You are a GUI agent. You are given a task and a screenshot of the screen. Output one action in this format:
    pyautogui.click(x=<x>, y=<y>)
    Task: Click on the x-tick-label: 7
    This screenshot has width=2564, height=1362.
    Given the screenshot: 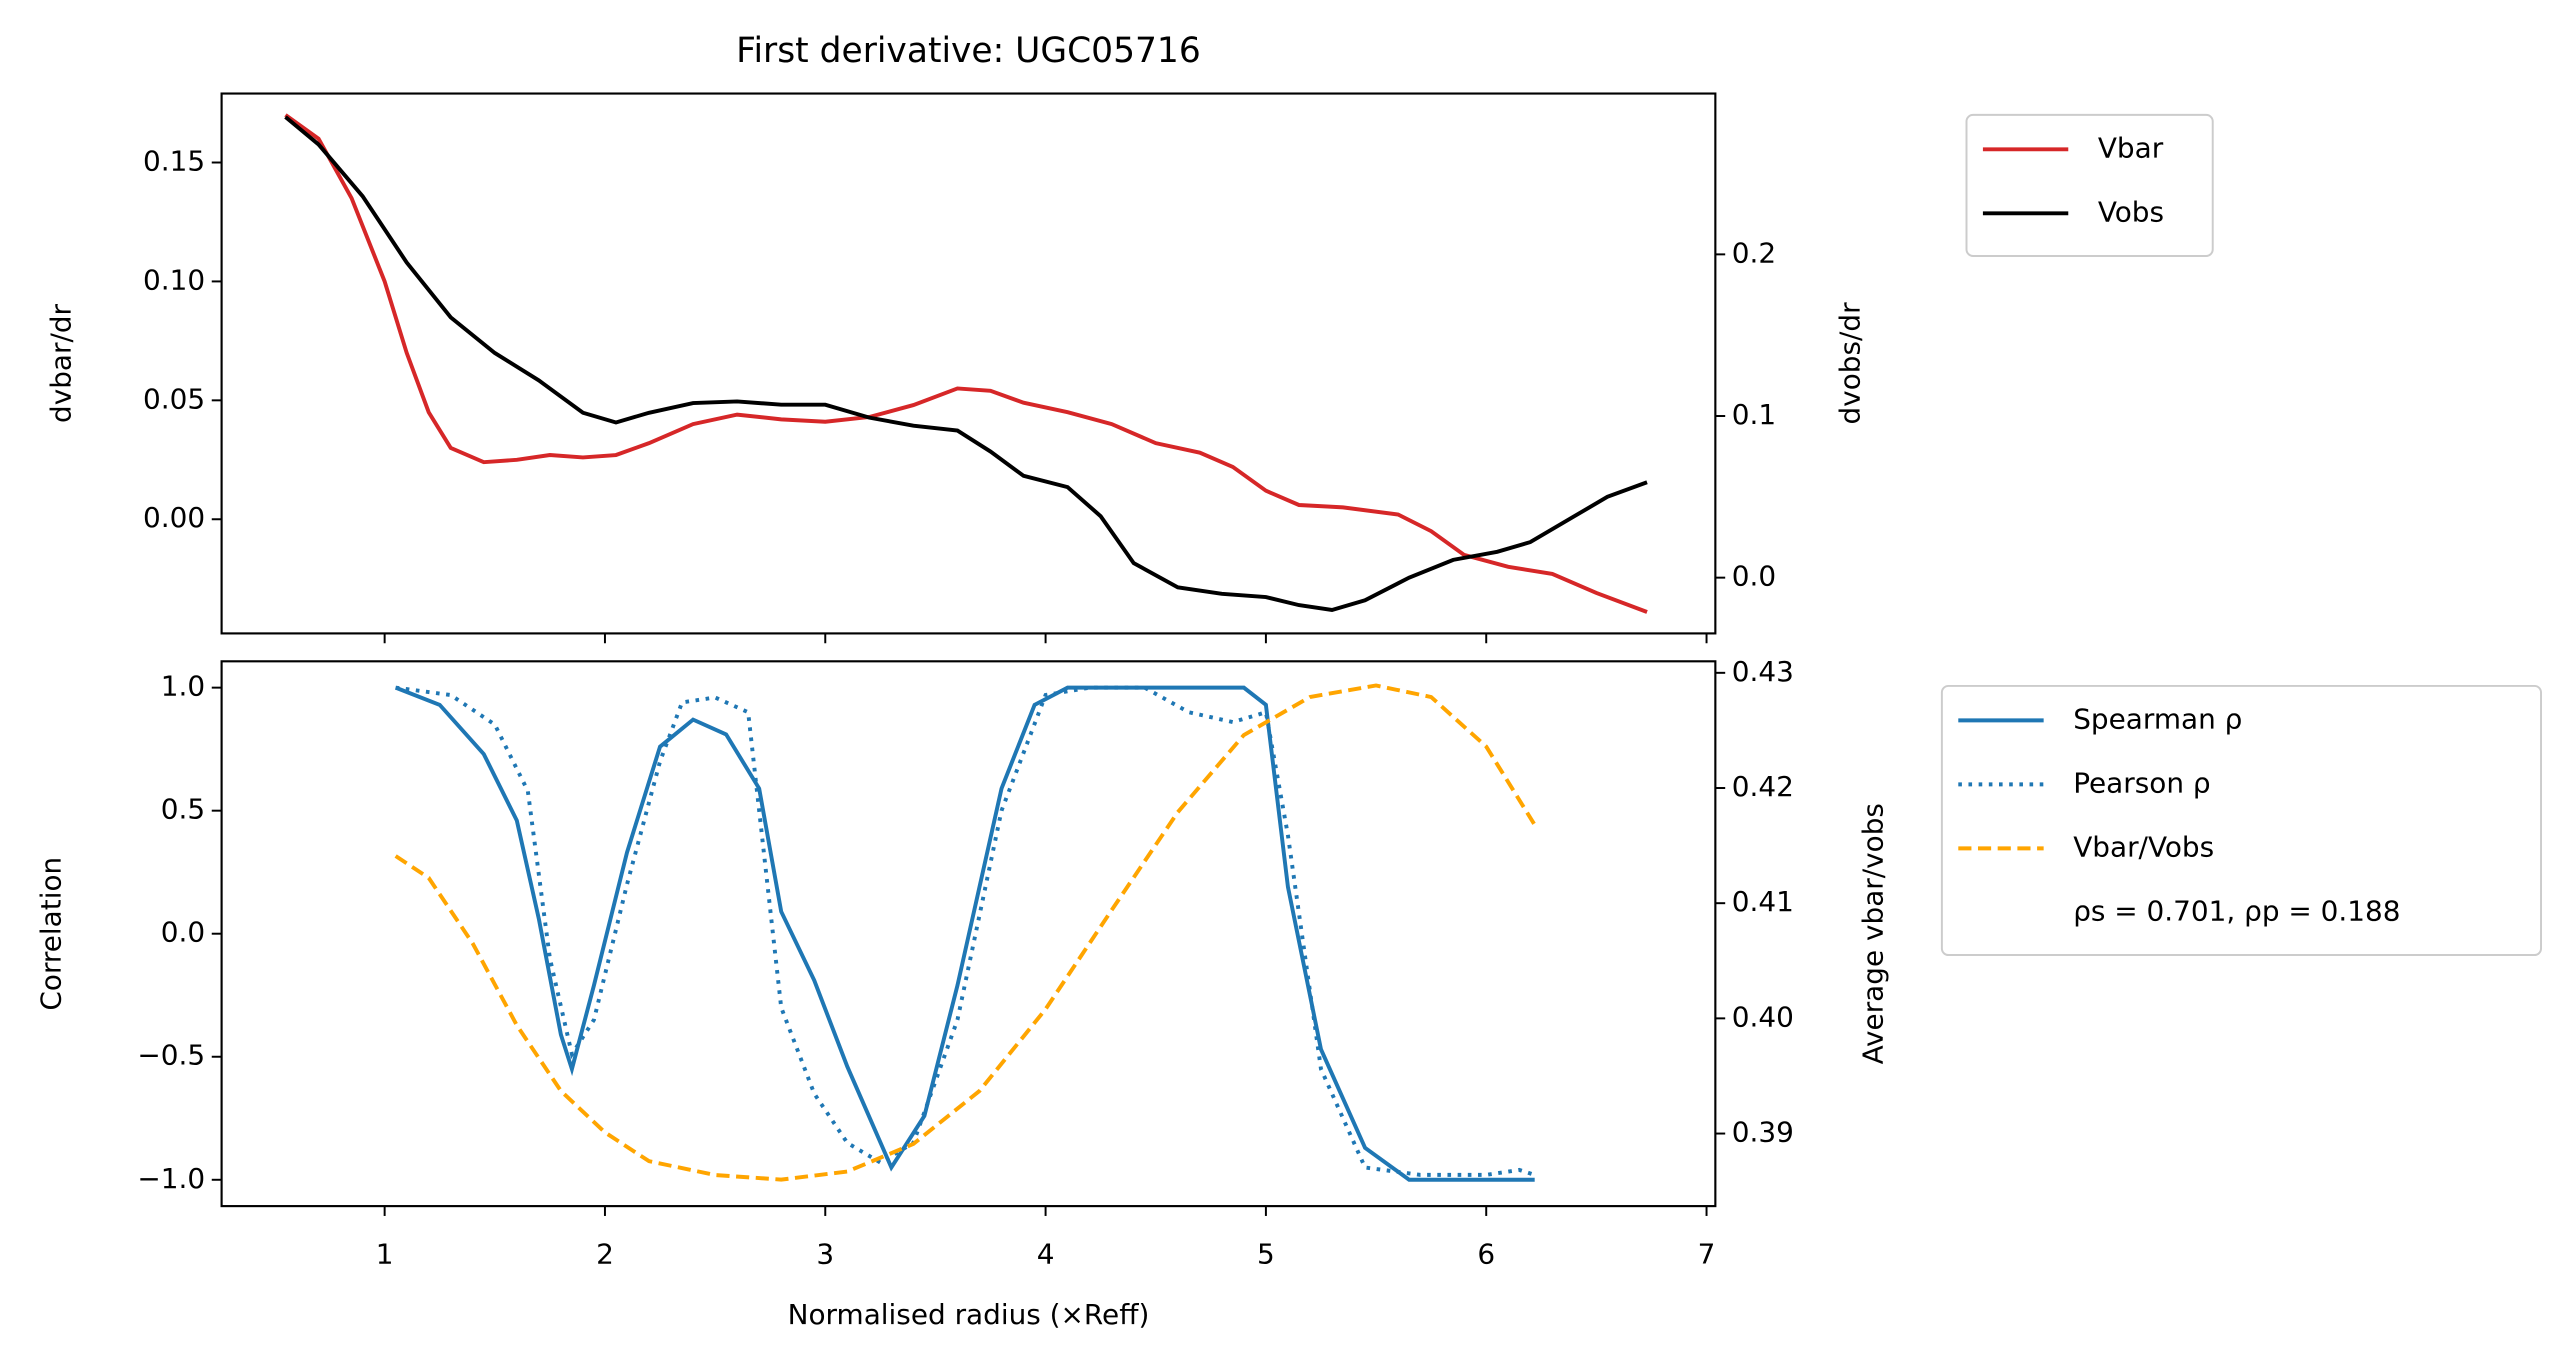 What is the action you would take?
    pyautogui.click(x=1707, y=1253)
    